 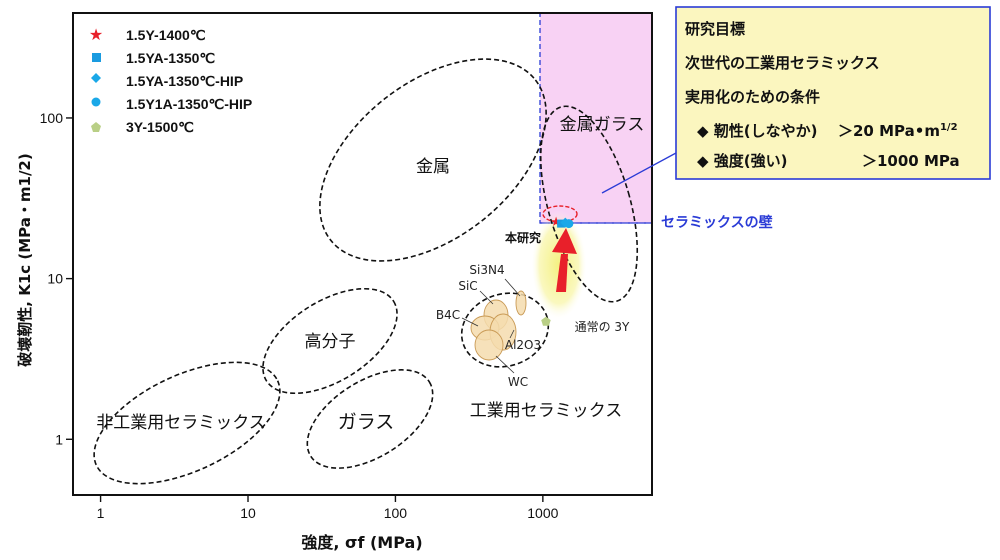 What do you see at coordinates (757, 131) in the screenshot?
I see `goal-item1-label: ◆ 靭性(しなやか)` at bounding box center [757, 131].